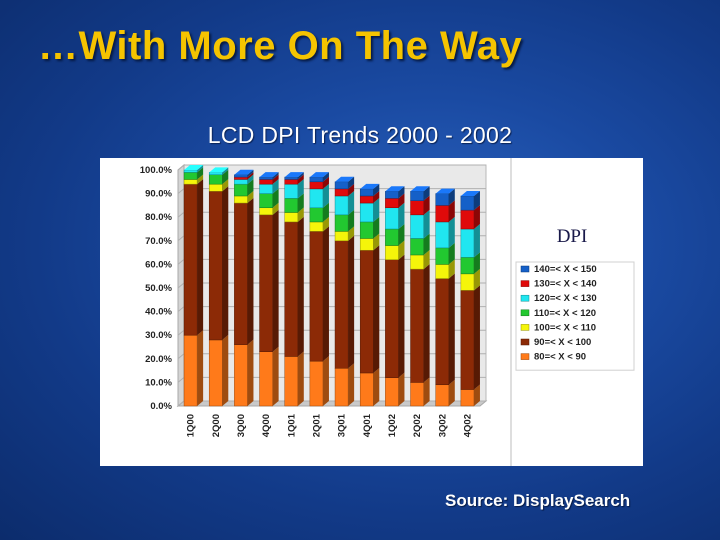 The width and height of the screenshot is (720, 540). Describe the element at coordinates (191, 425) in the screenshot. I see `x-tick-label: 1Q00` at that location.